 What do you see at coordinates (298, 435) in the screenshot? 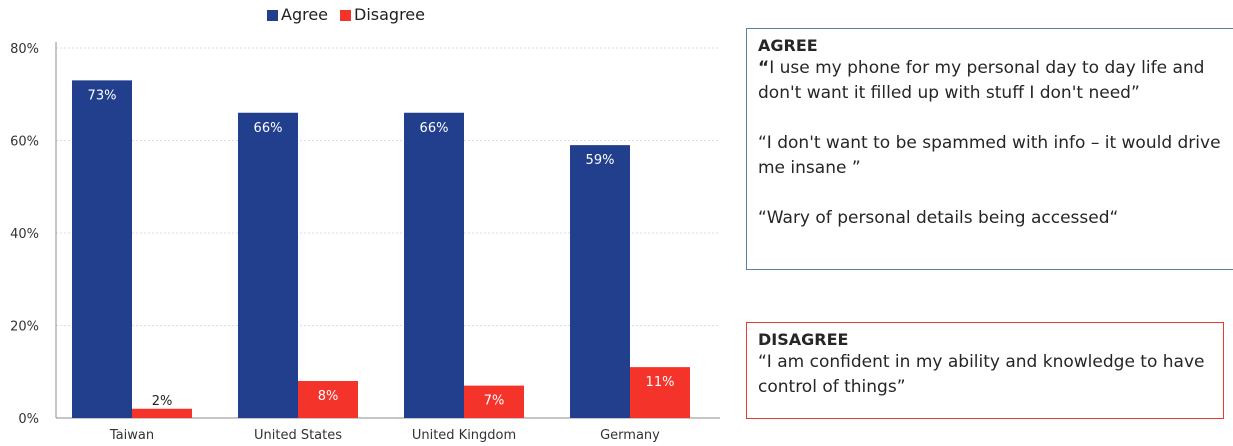
I see `x-tick-label: United States` at bounding box center [298, 435].